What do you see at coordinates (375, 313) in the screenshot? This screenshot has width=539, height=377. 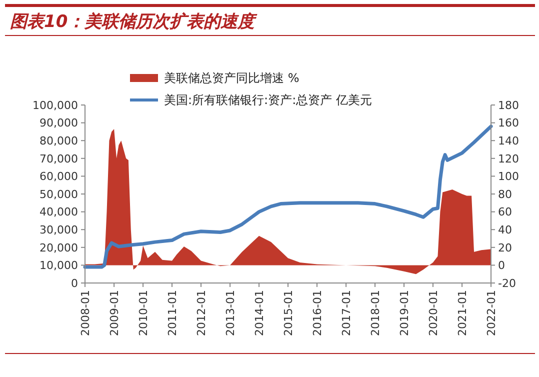 I see `x-tick-label: 2018-01` at bounding box center [375, 313].